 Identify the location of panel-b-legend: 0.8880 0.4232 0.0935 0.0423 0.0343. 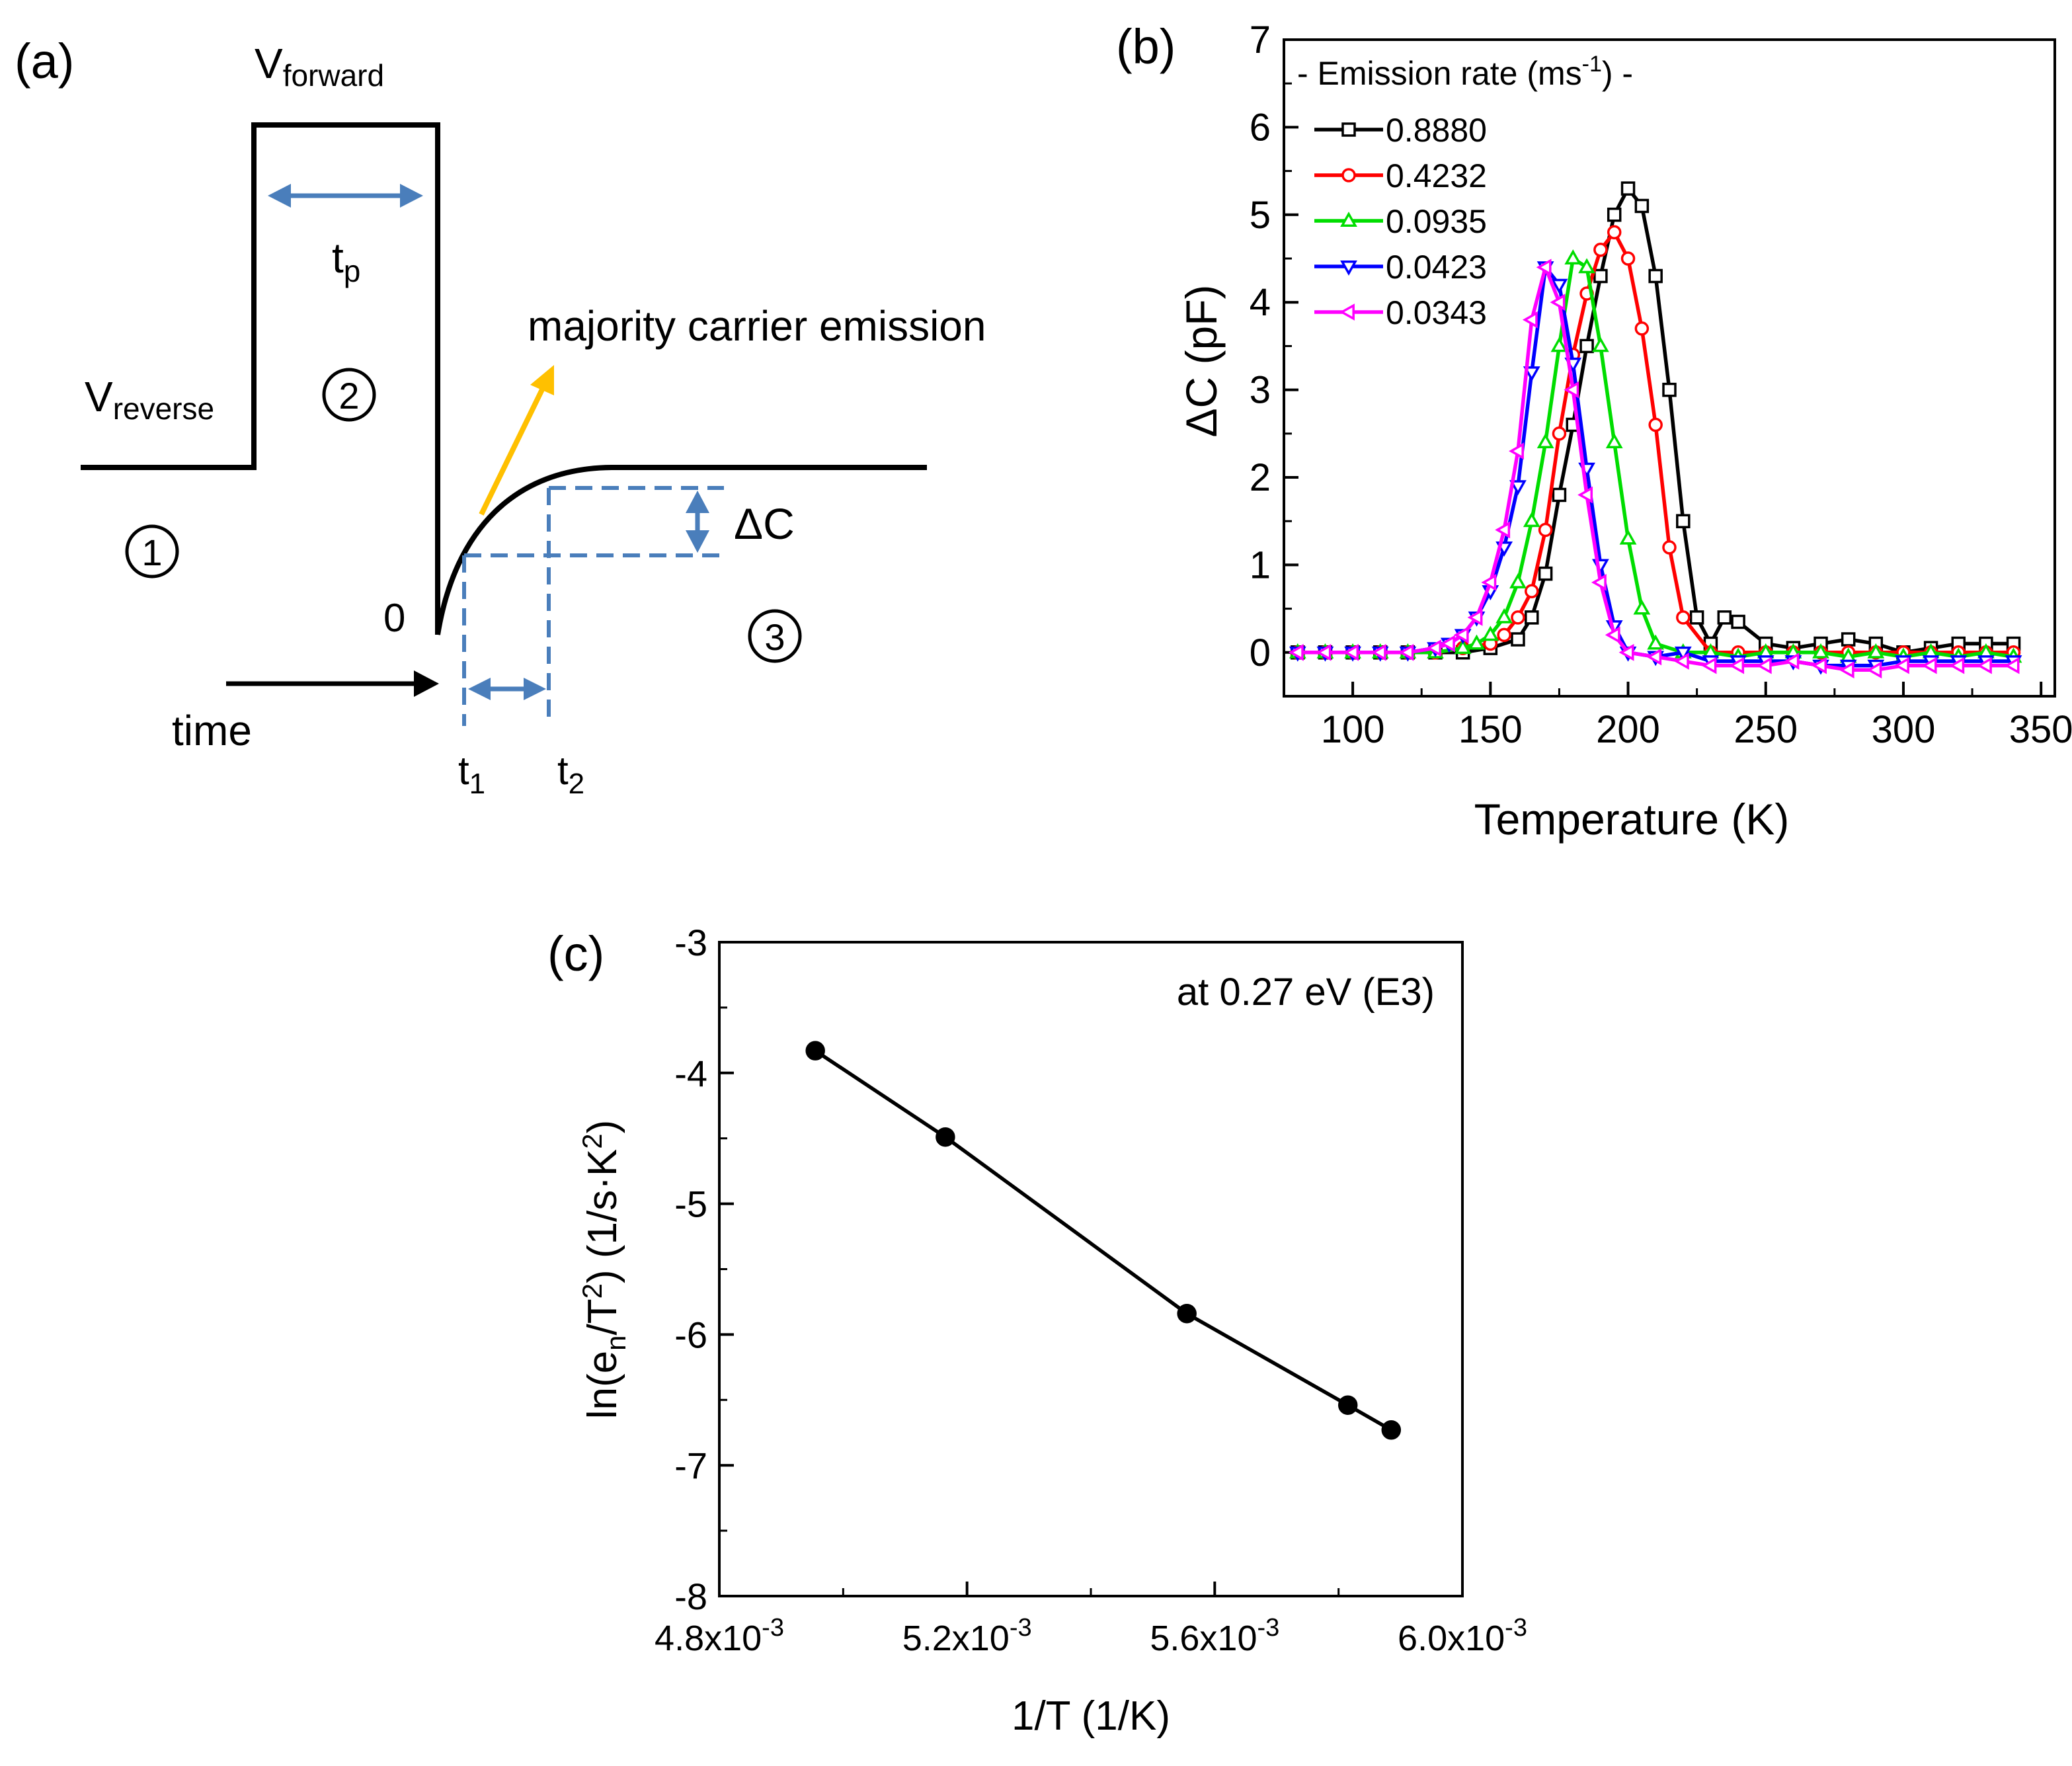
(1400, 221).